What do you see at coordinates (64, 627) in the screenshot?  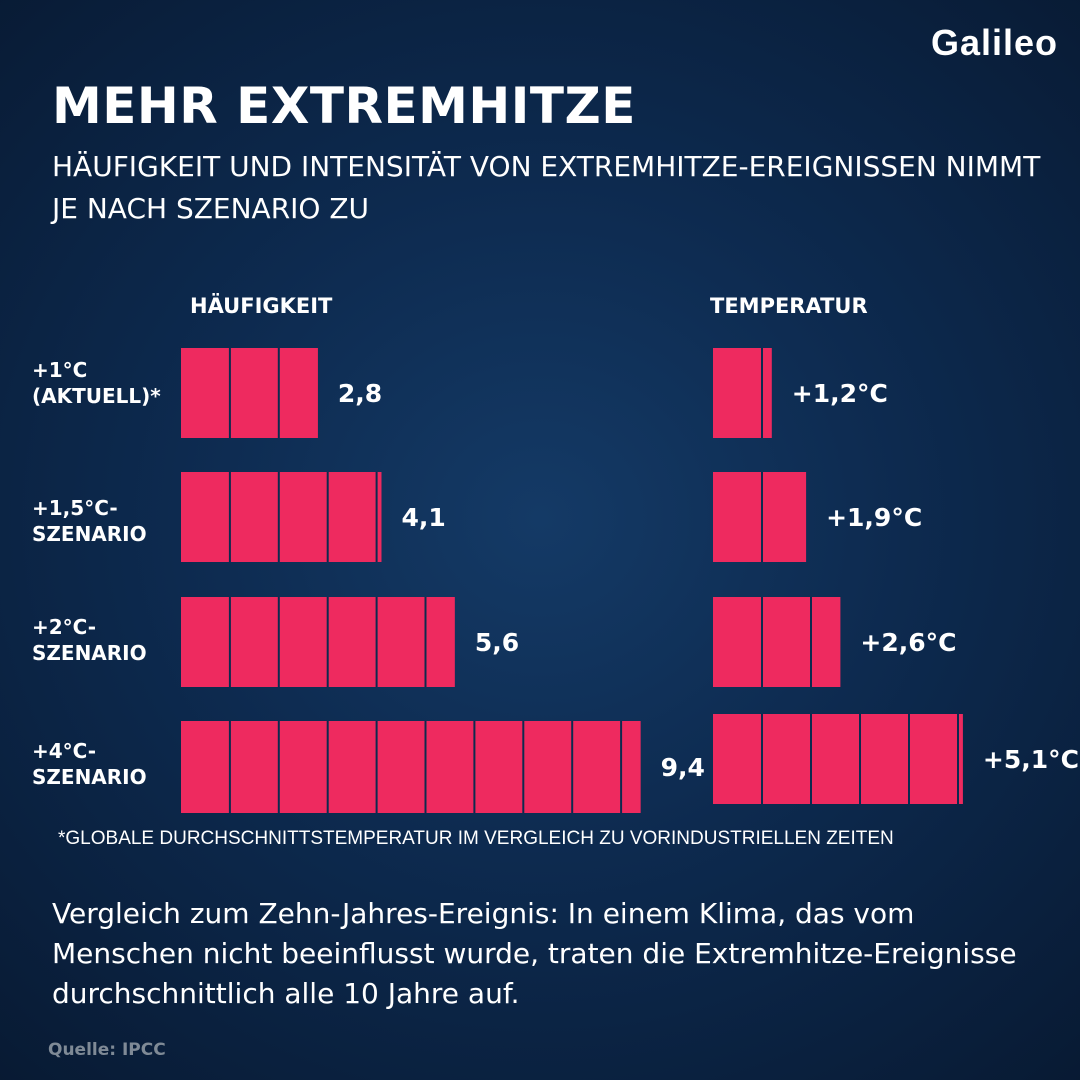 I see `row-label-line: +2°C-` at bounding box center [64, 627].